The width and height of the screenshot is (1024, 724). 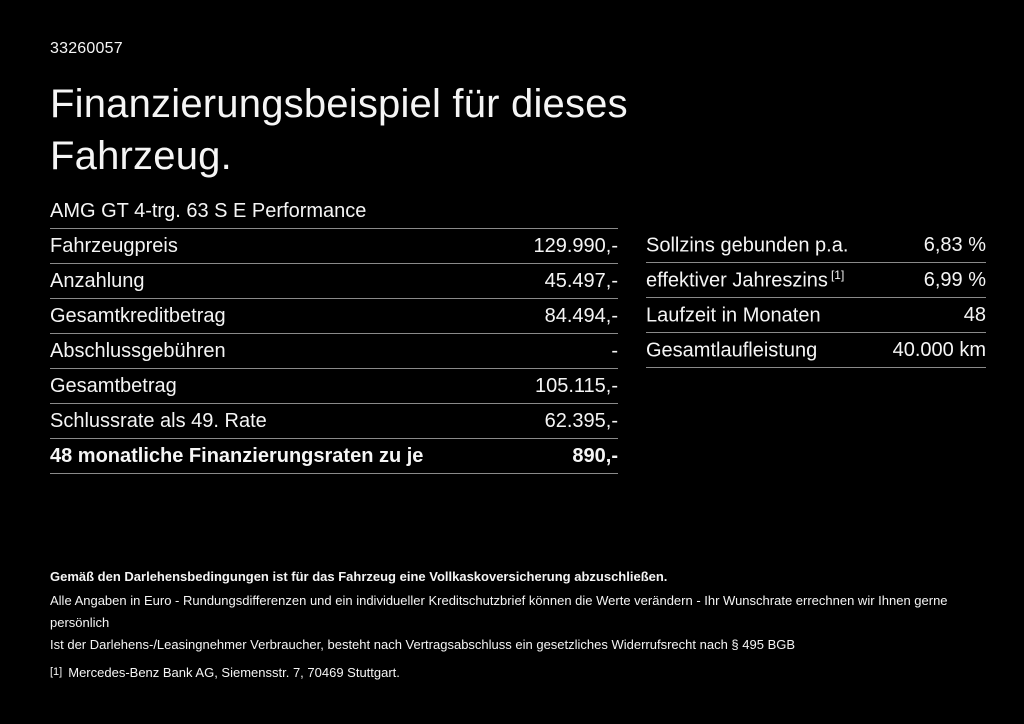 I want to click on footnote-marker: [1], so click(x=56, y=672).